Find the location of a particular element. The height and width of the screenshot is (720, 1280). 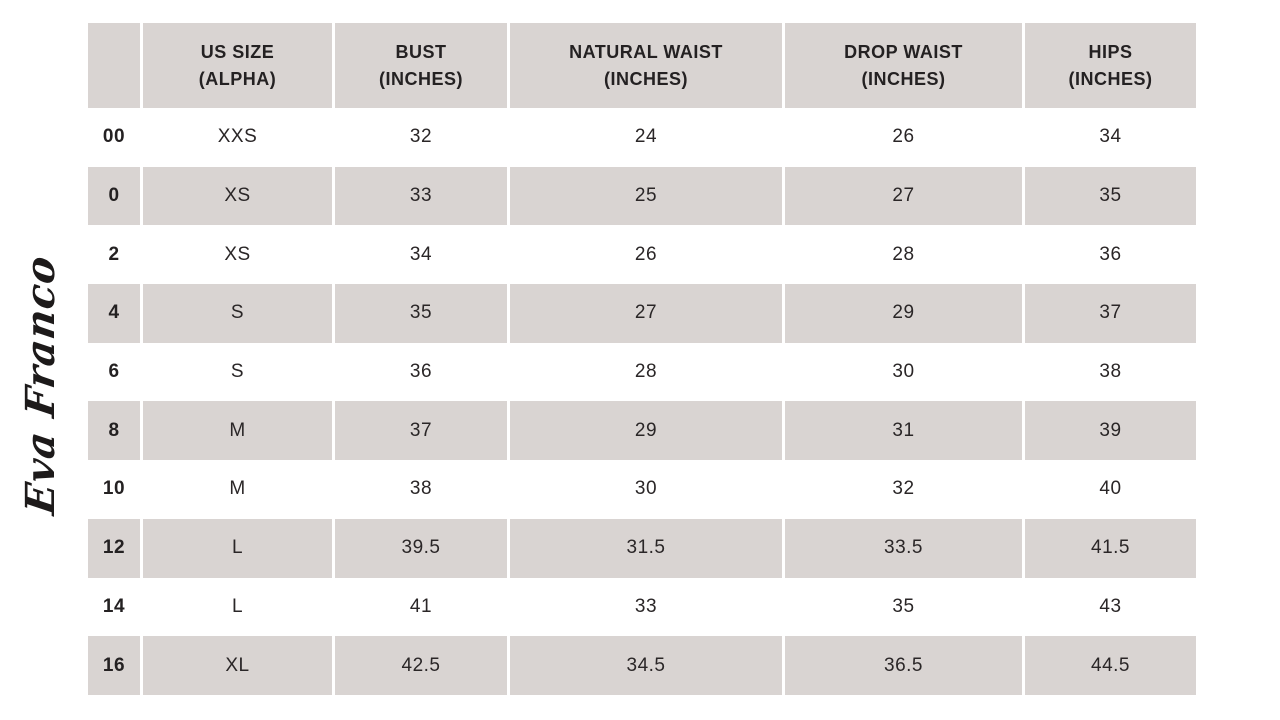

bust-cell: 38 is located at coordinates (421, 489).